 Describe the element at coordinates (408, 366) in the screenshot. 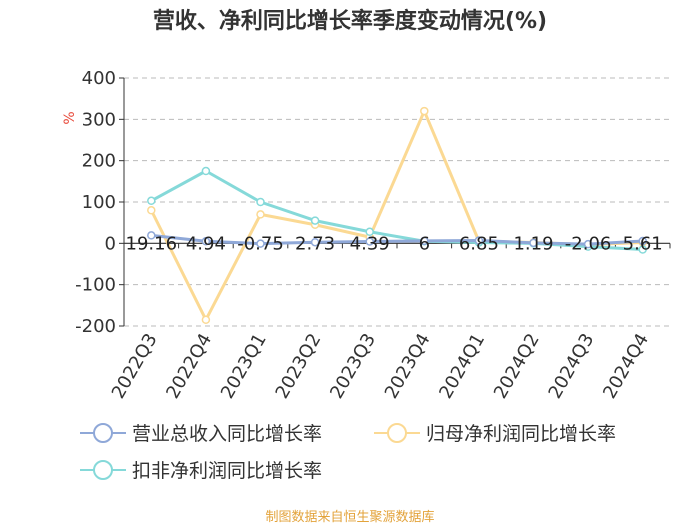

I see `x-tick-label: 2023Q4` at that location.